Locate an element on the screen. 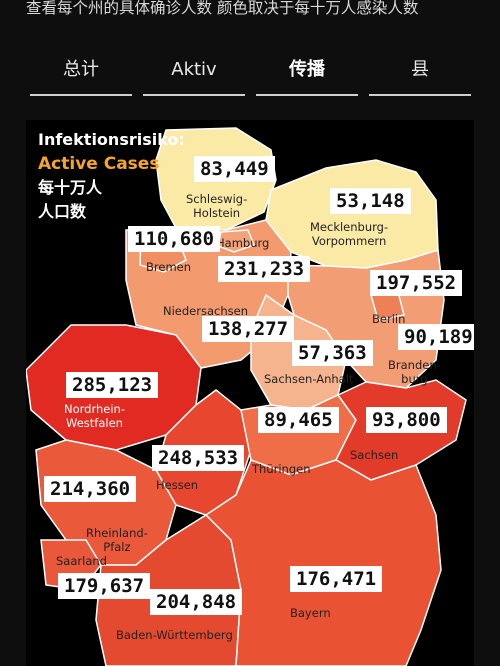 This screenshot has height=666, width=500. label-bremen: Bremen is located at coordinates (169, 267).